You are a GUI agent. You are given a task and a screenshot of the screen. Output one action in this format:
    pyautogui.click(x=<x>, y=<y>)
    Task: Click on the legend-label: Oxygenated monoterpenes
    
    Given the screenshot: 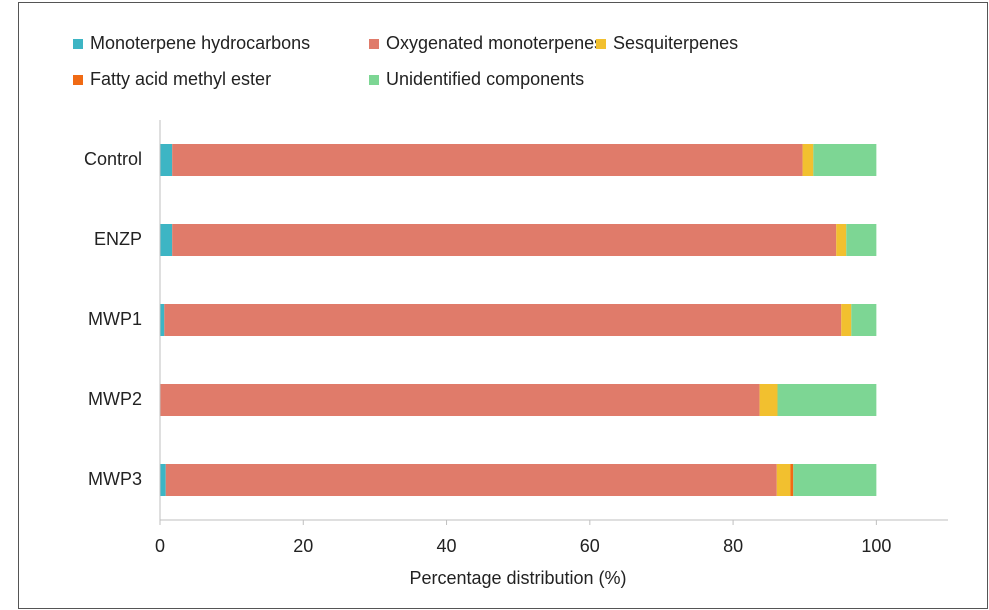 What is the action you would take?
    pyautogui.click(x=494, y=43)
    